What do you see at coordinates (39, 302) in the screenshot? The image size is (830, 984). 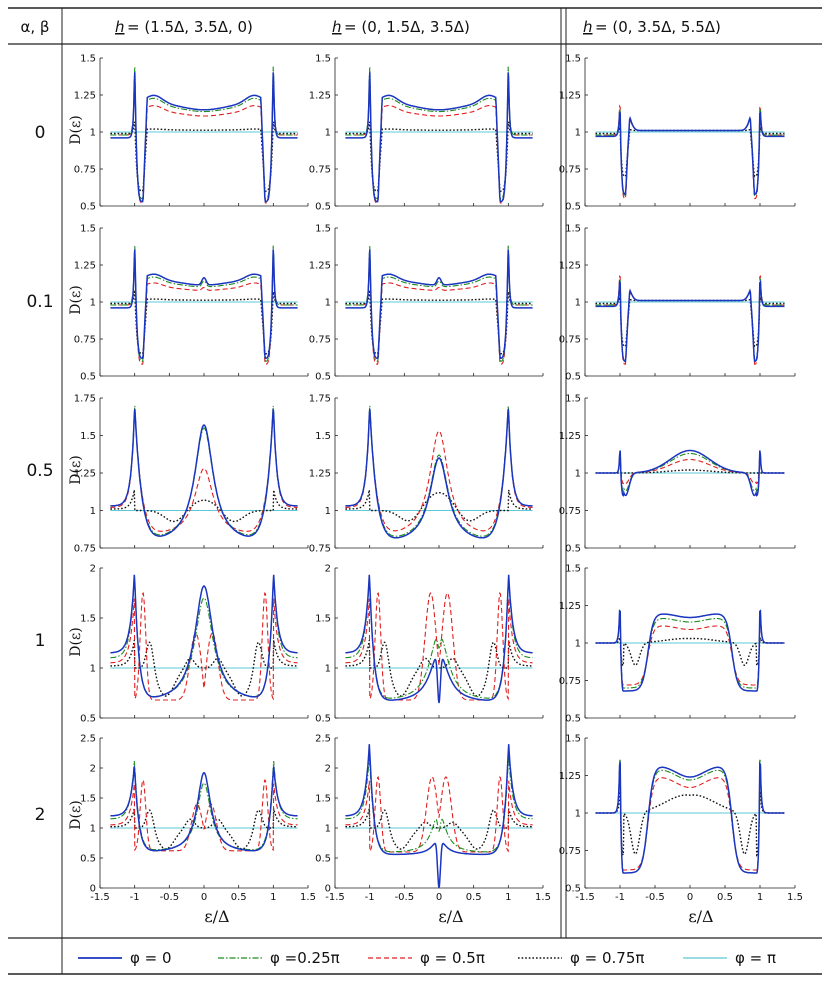 I see `row-label-1: 0.1` at bounding box center [39, 302].